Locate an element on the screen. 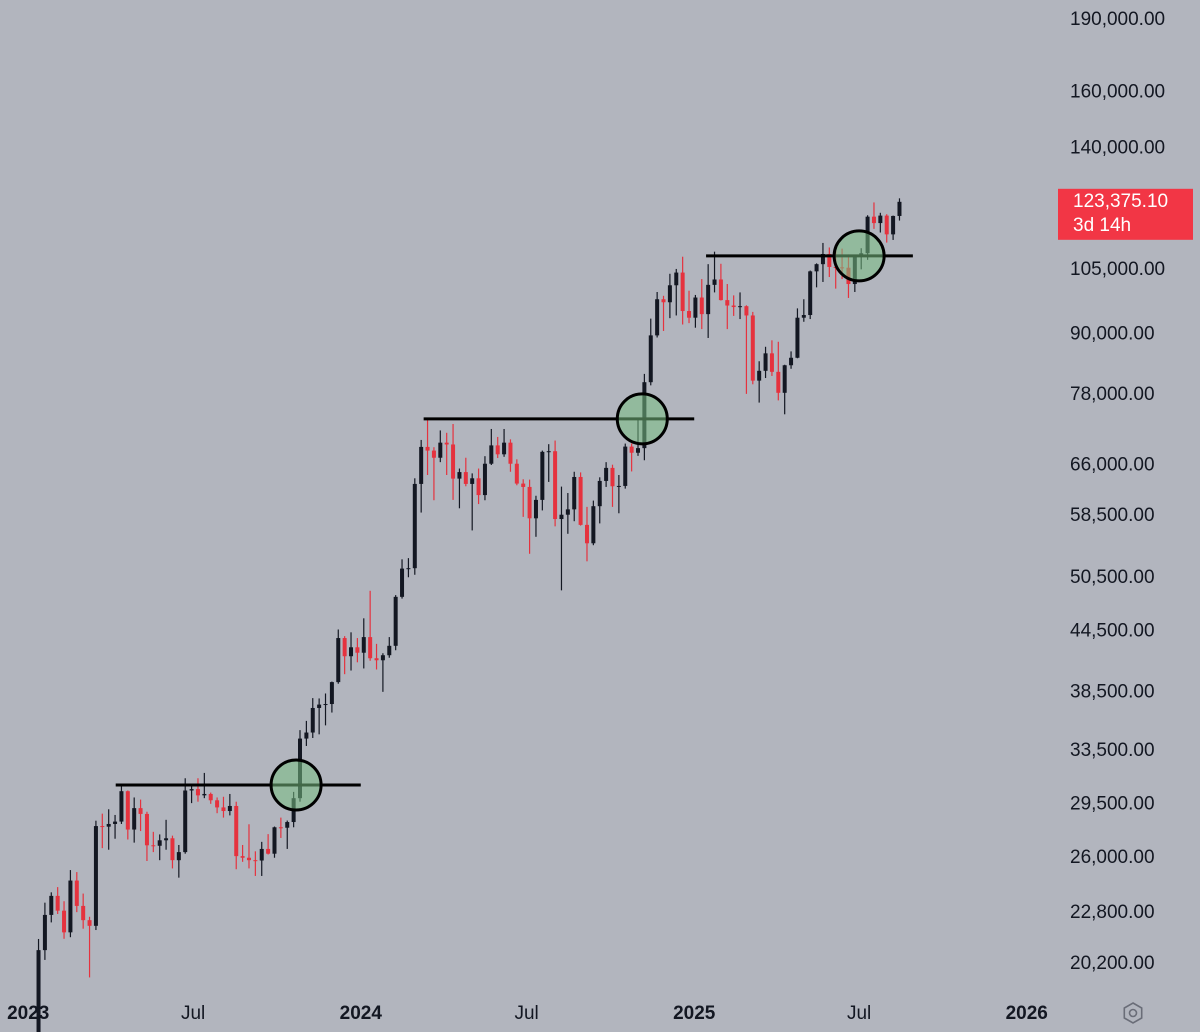 The width and height of the screenshot is (1200, 1032). settings-hexagon is located at coordinates (1133, 1013).